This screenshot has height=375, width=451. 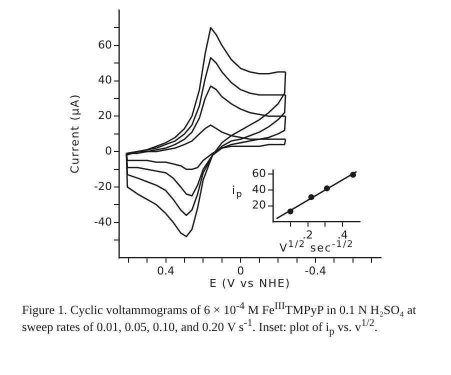 I want to click on x-tick-label: .2, so click(x=308, y=235).